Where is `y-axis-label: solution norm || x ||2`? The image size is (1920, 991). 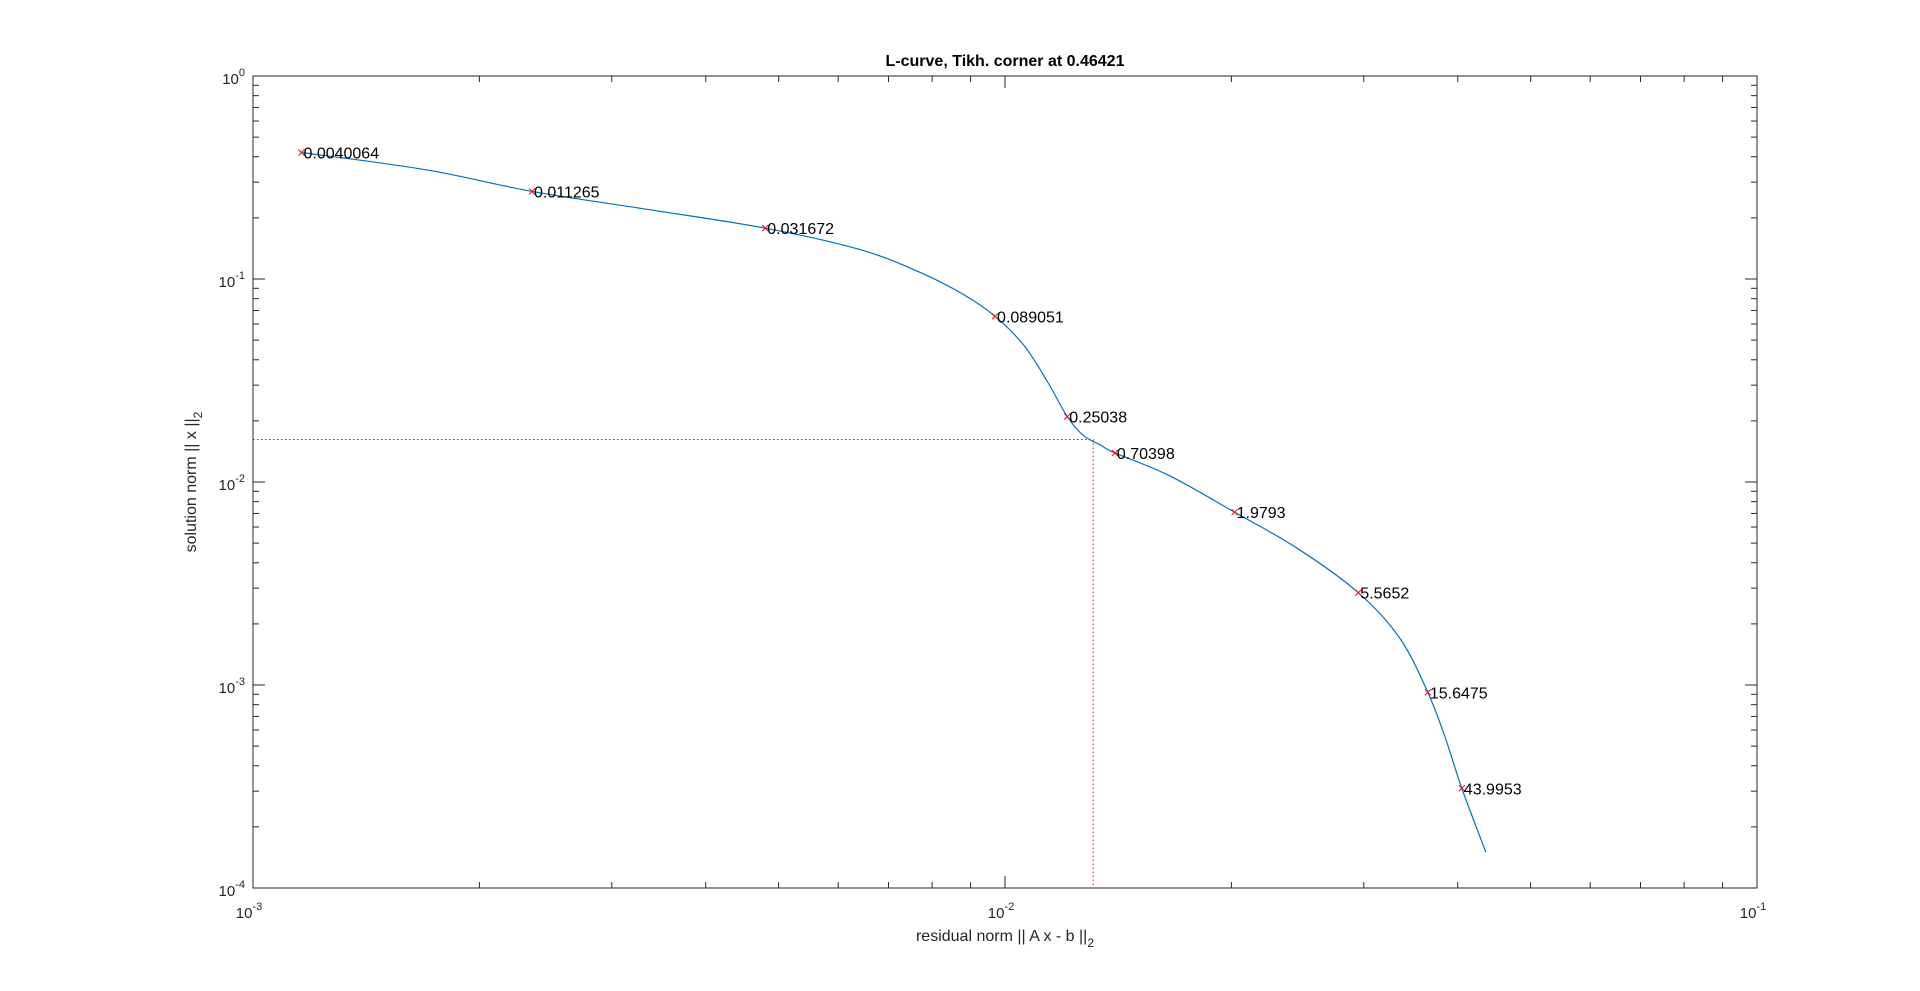
y-axis-label: solution norm || x ||2 is located at coordinates (194, 481).